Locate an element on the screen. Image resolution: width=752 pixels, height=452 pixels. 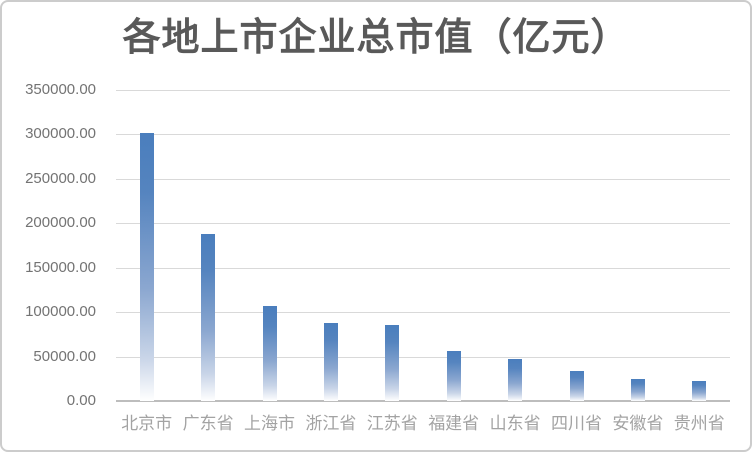
bar-福建省 is located at coordinates (453, 375).